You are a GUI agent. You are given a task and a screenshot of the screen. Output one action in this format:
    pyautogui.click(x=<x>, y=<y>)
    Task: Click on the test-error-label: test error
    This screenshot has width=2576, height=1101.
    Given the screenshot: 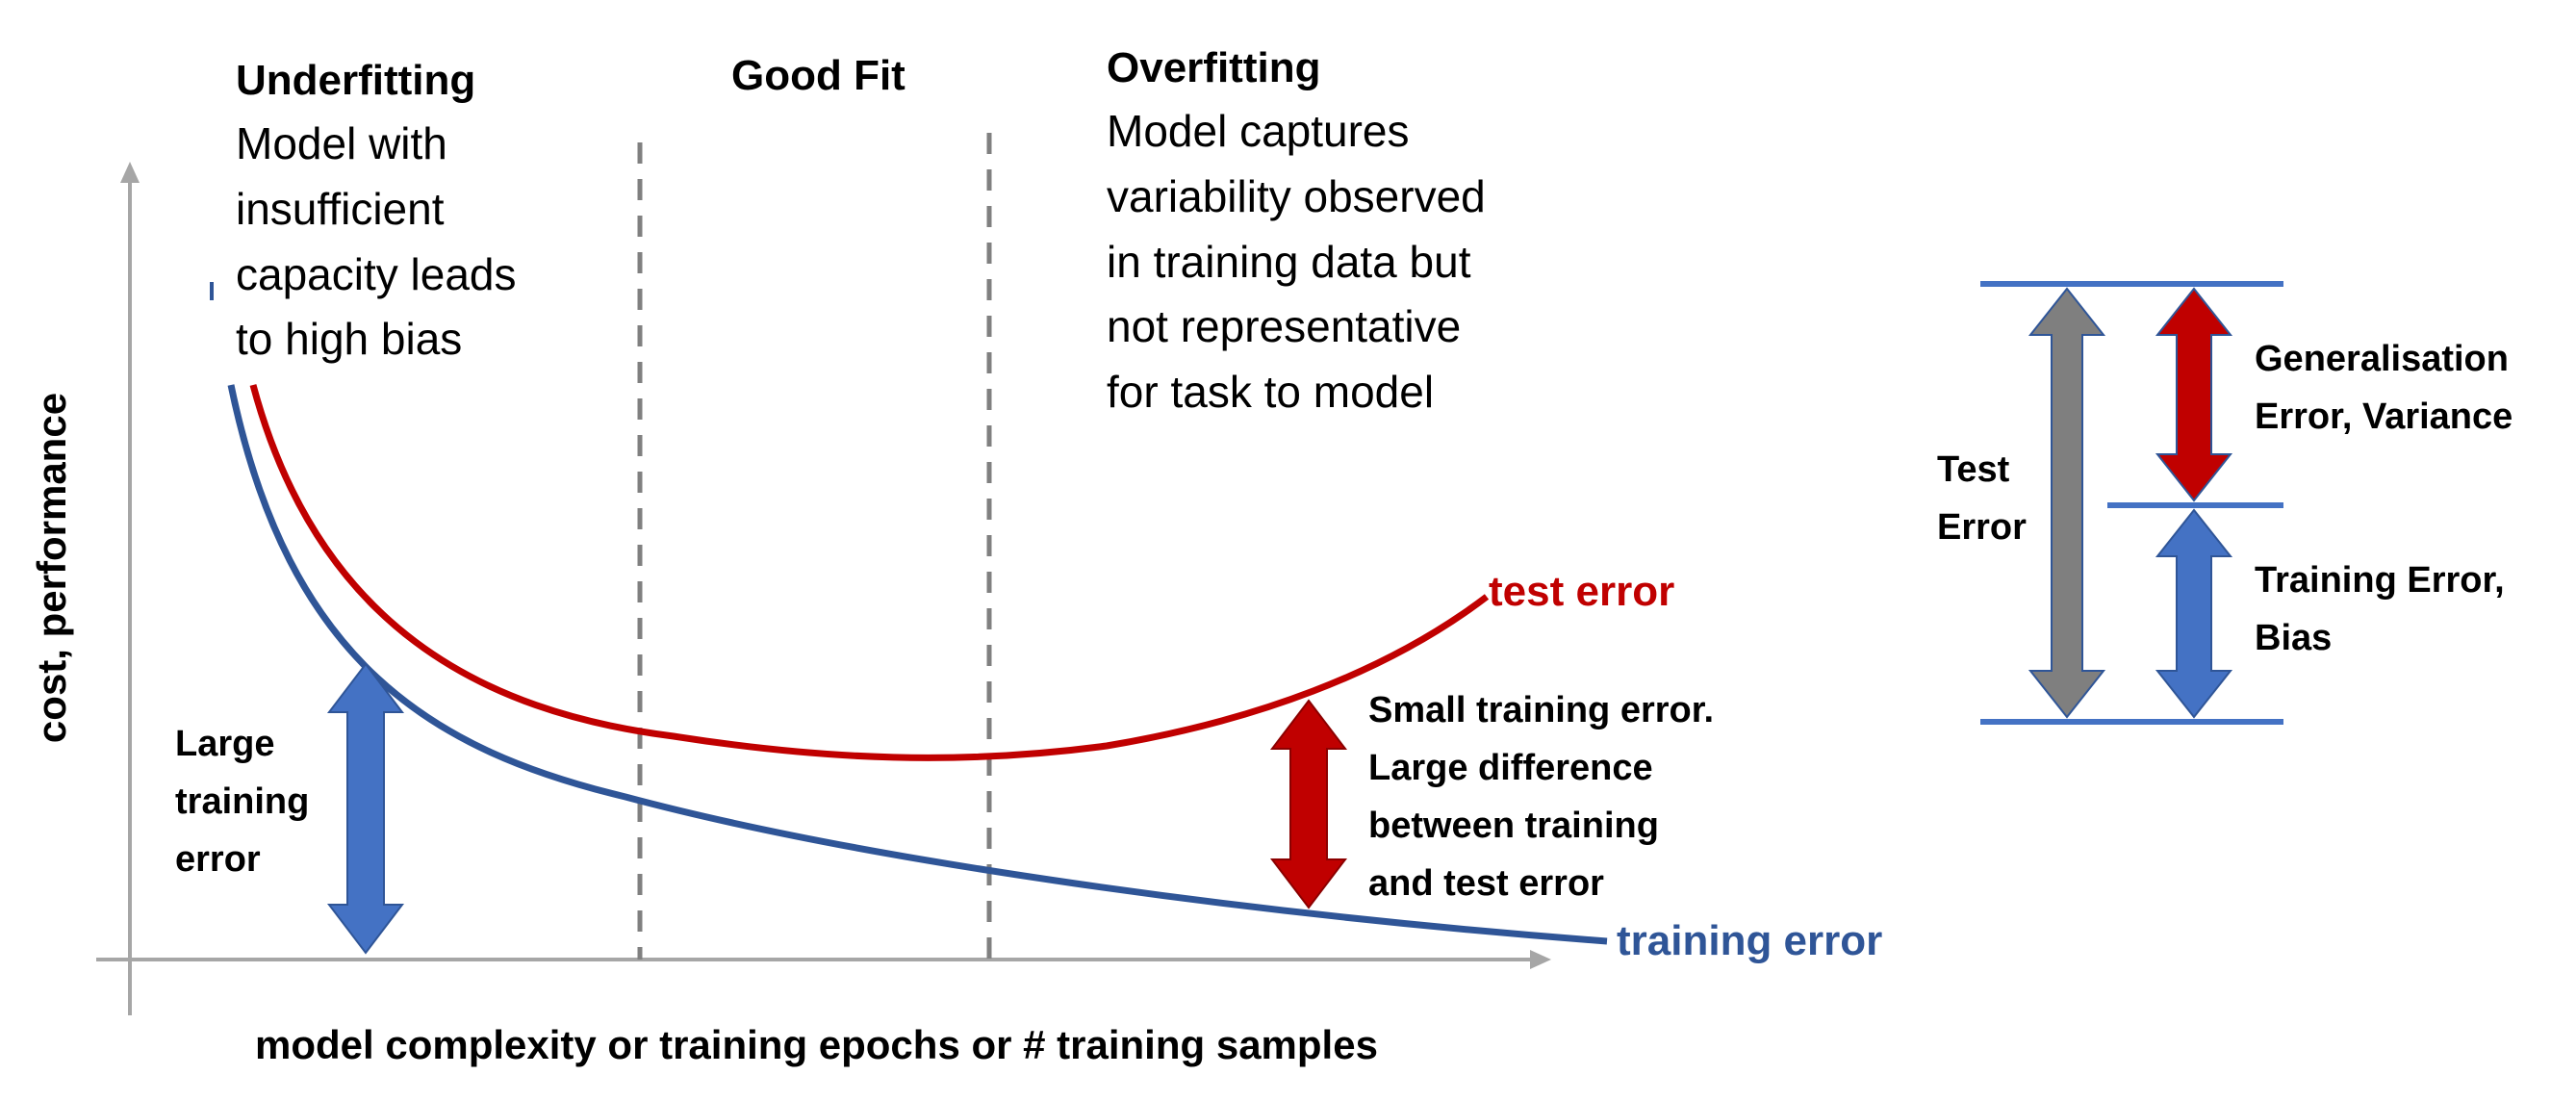 What is the action you would take?
    pyautogui.click(x=1581, y=591)
    